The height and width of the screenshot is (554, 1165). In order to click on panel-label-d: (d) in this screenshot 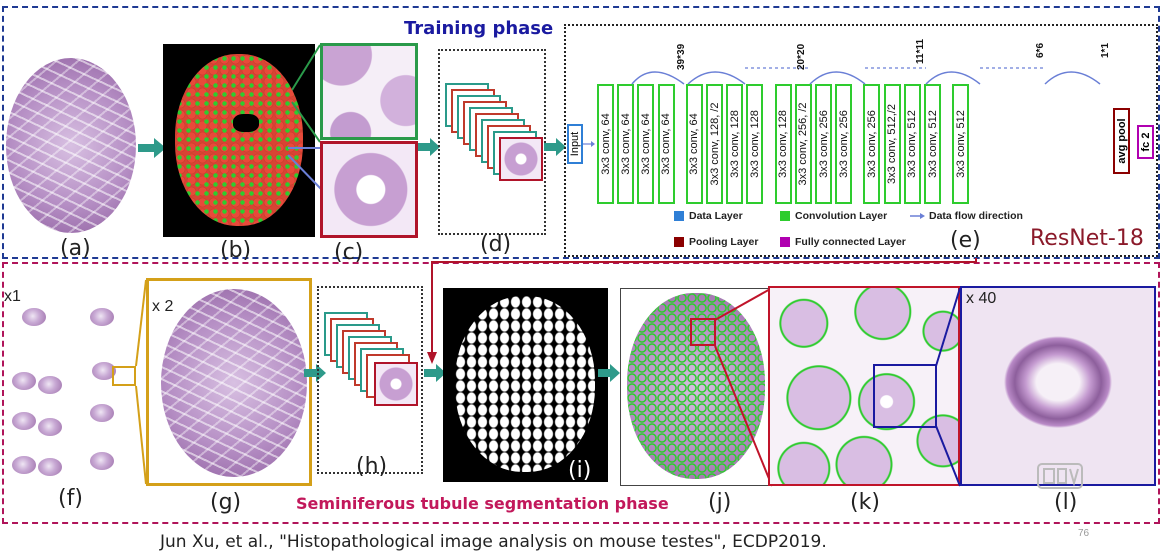, I will do `click(496, 244)`.